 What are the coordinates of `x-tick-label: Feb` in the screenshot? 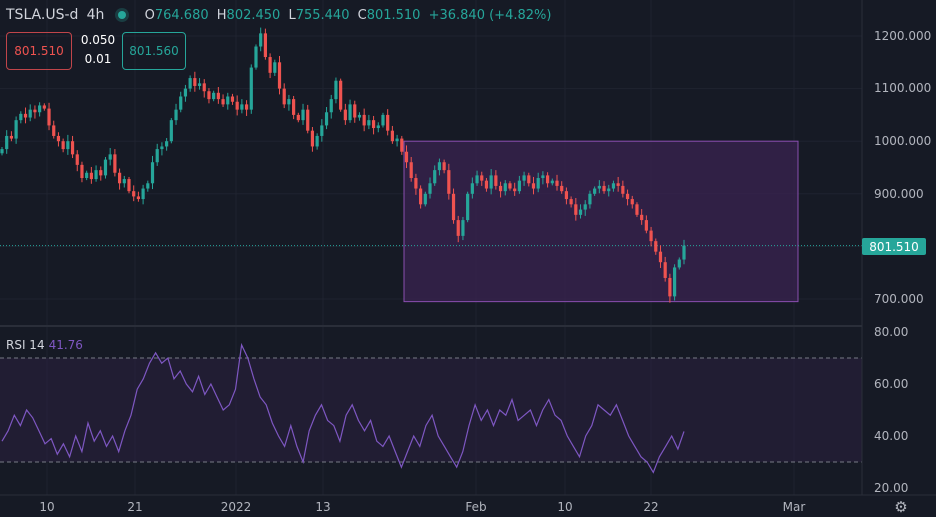 It's located at (476, 507).